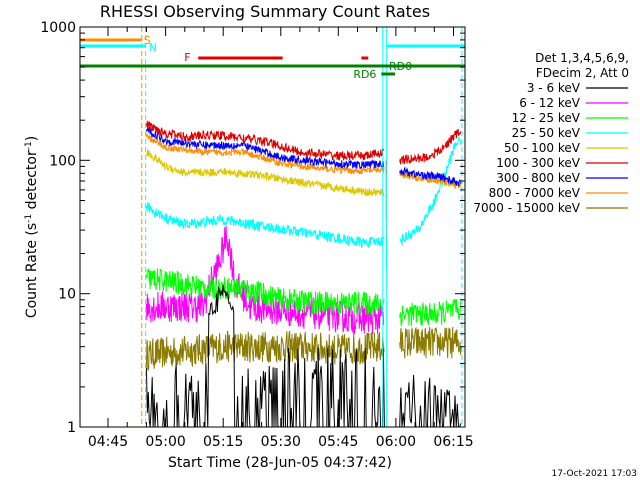 This screenshot has width=640, height=480. Describe the element at coordinates (430, 191) in the screenshot. I see `series-line-25-50-kev-late` at that location.